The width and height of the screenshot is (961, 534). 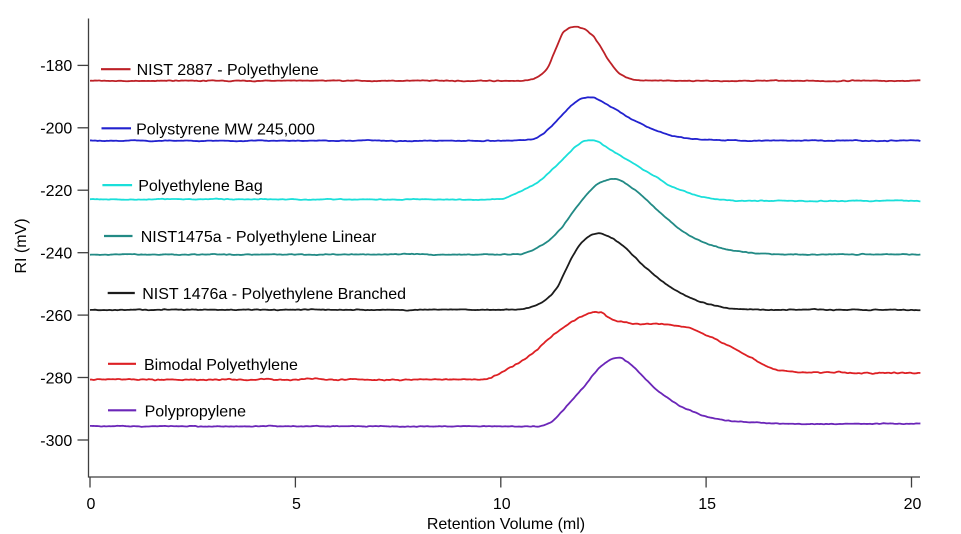 I want to click on svg-text: -260, so click(x=56, y=316).